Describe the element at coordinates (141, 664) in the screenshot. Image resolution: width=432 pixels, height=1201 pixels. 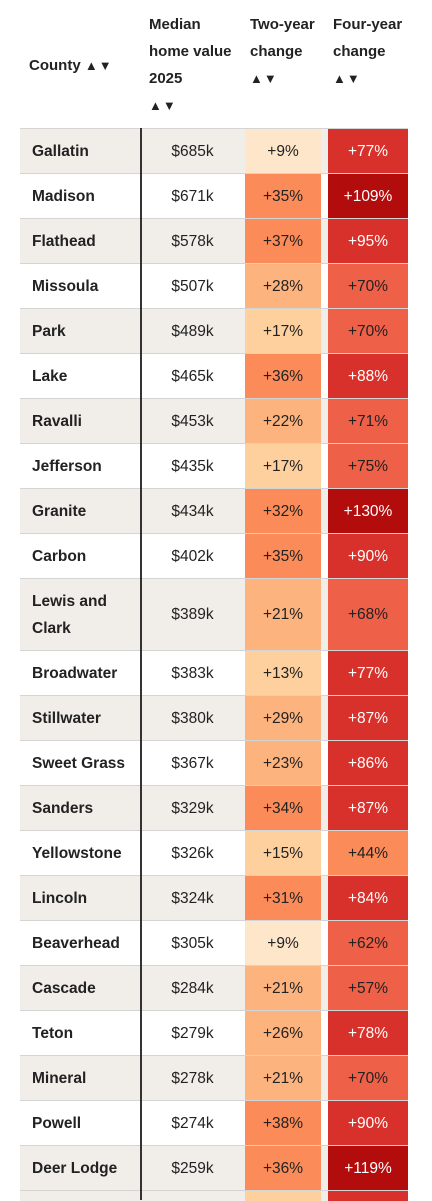
I see `column-divider` at that location.